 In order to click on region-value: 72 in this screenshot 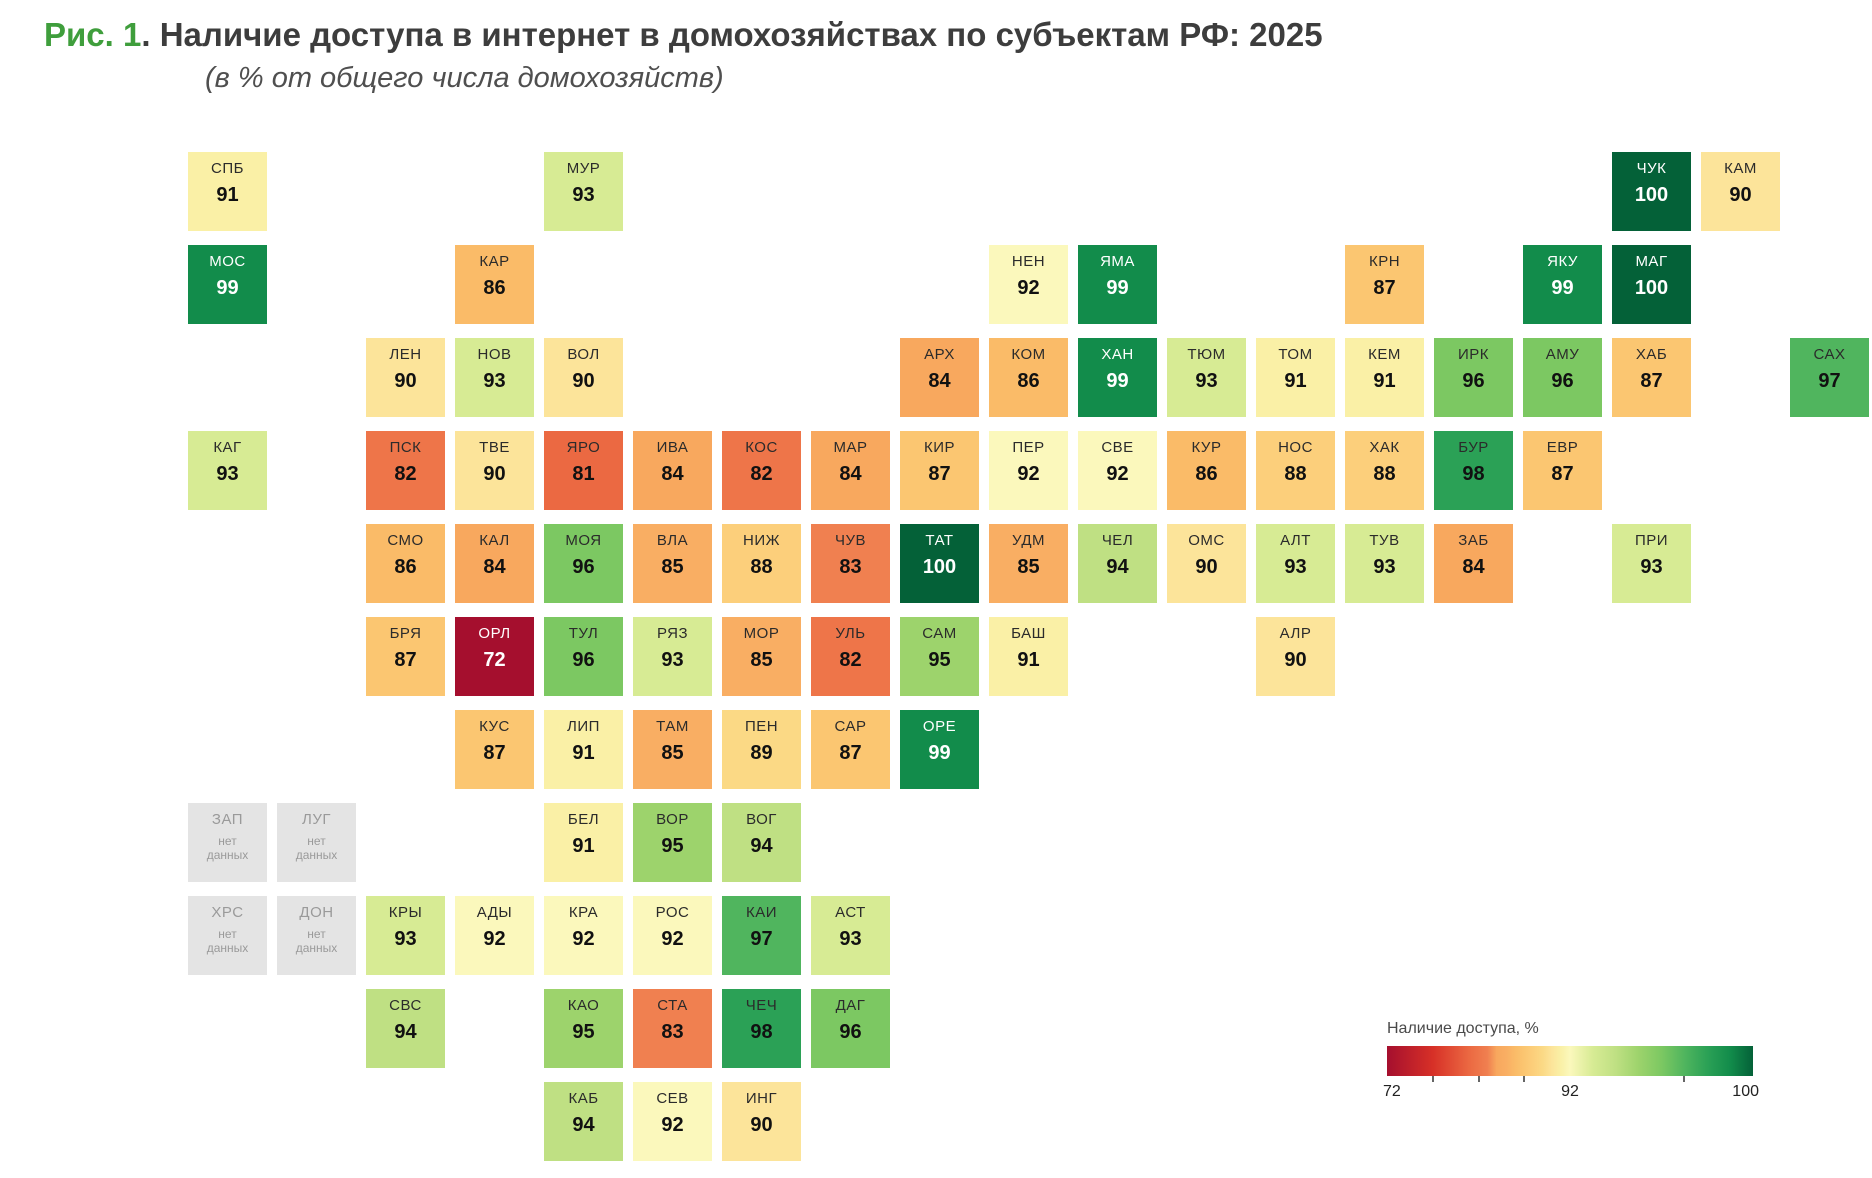, I will do `click(494, 660)`.